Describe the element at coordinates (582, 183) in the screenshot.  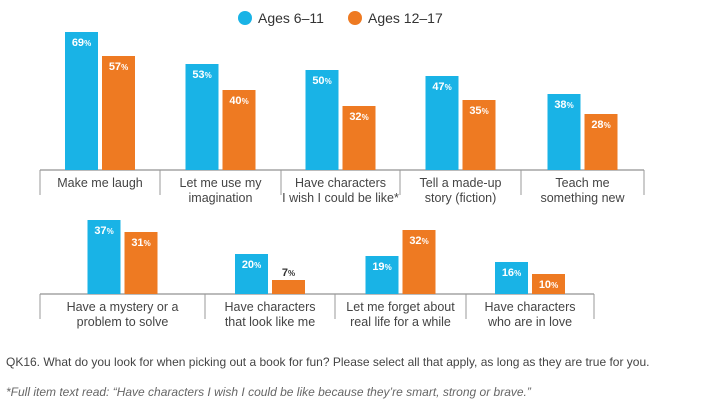
I see `category-label: Teach me` at that location.